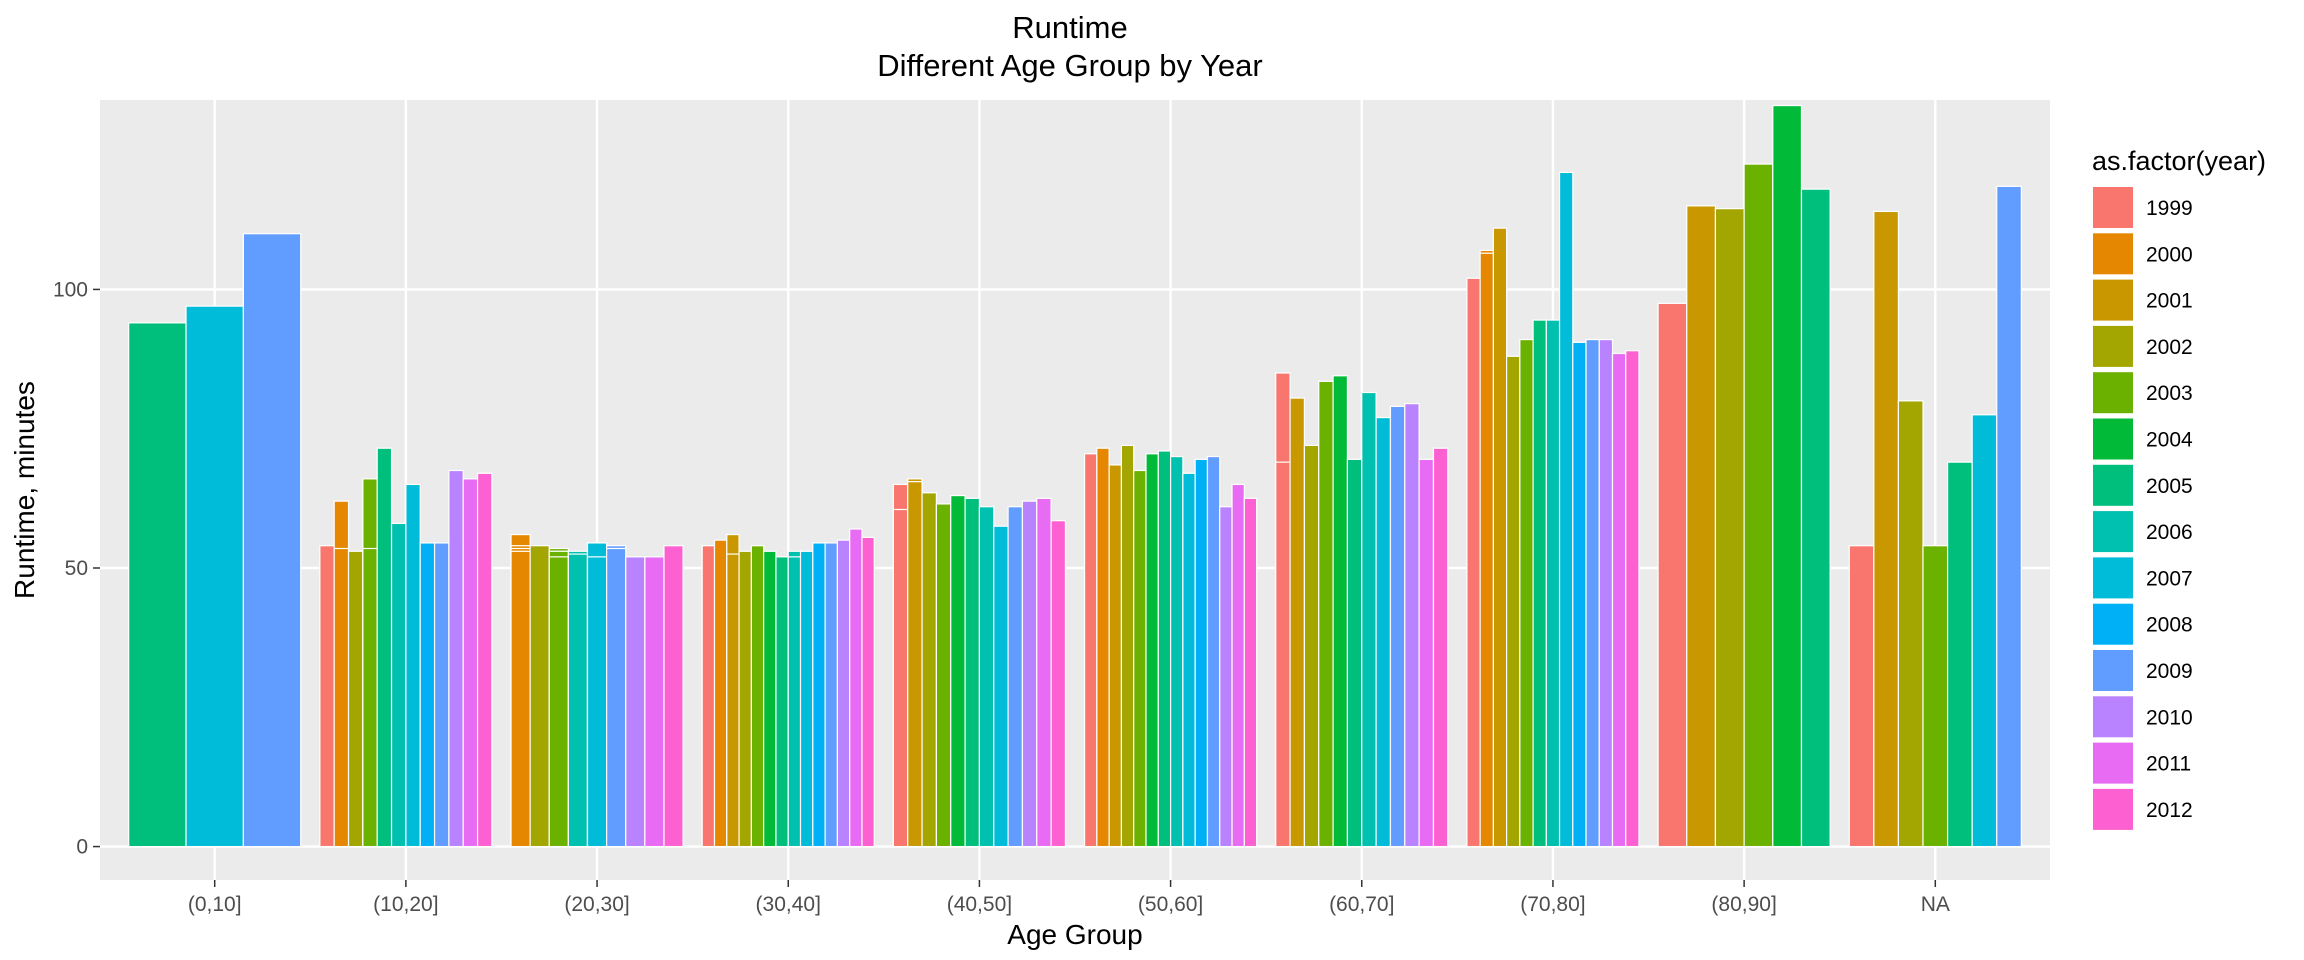 The width and height of the screenshot is (2304, 960). What do you see at coordinates (24, 490) in the screenshot?
I see `y-axis-title: Runtime, minutes` at bounding box center [24, 490].